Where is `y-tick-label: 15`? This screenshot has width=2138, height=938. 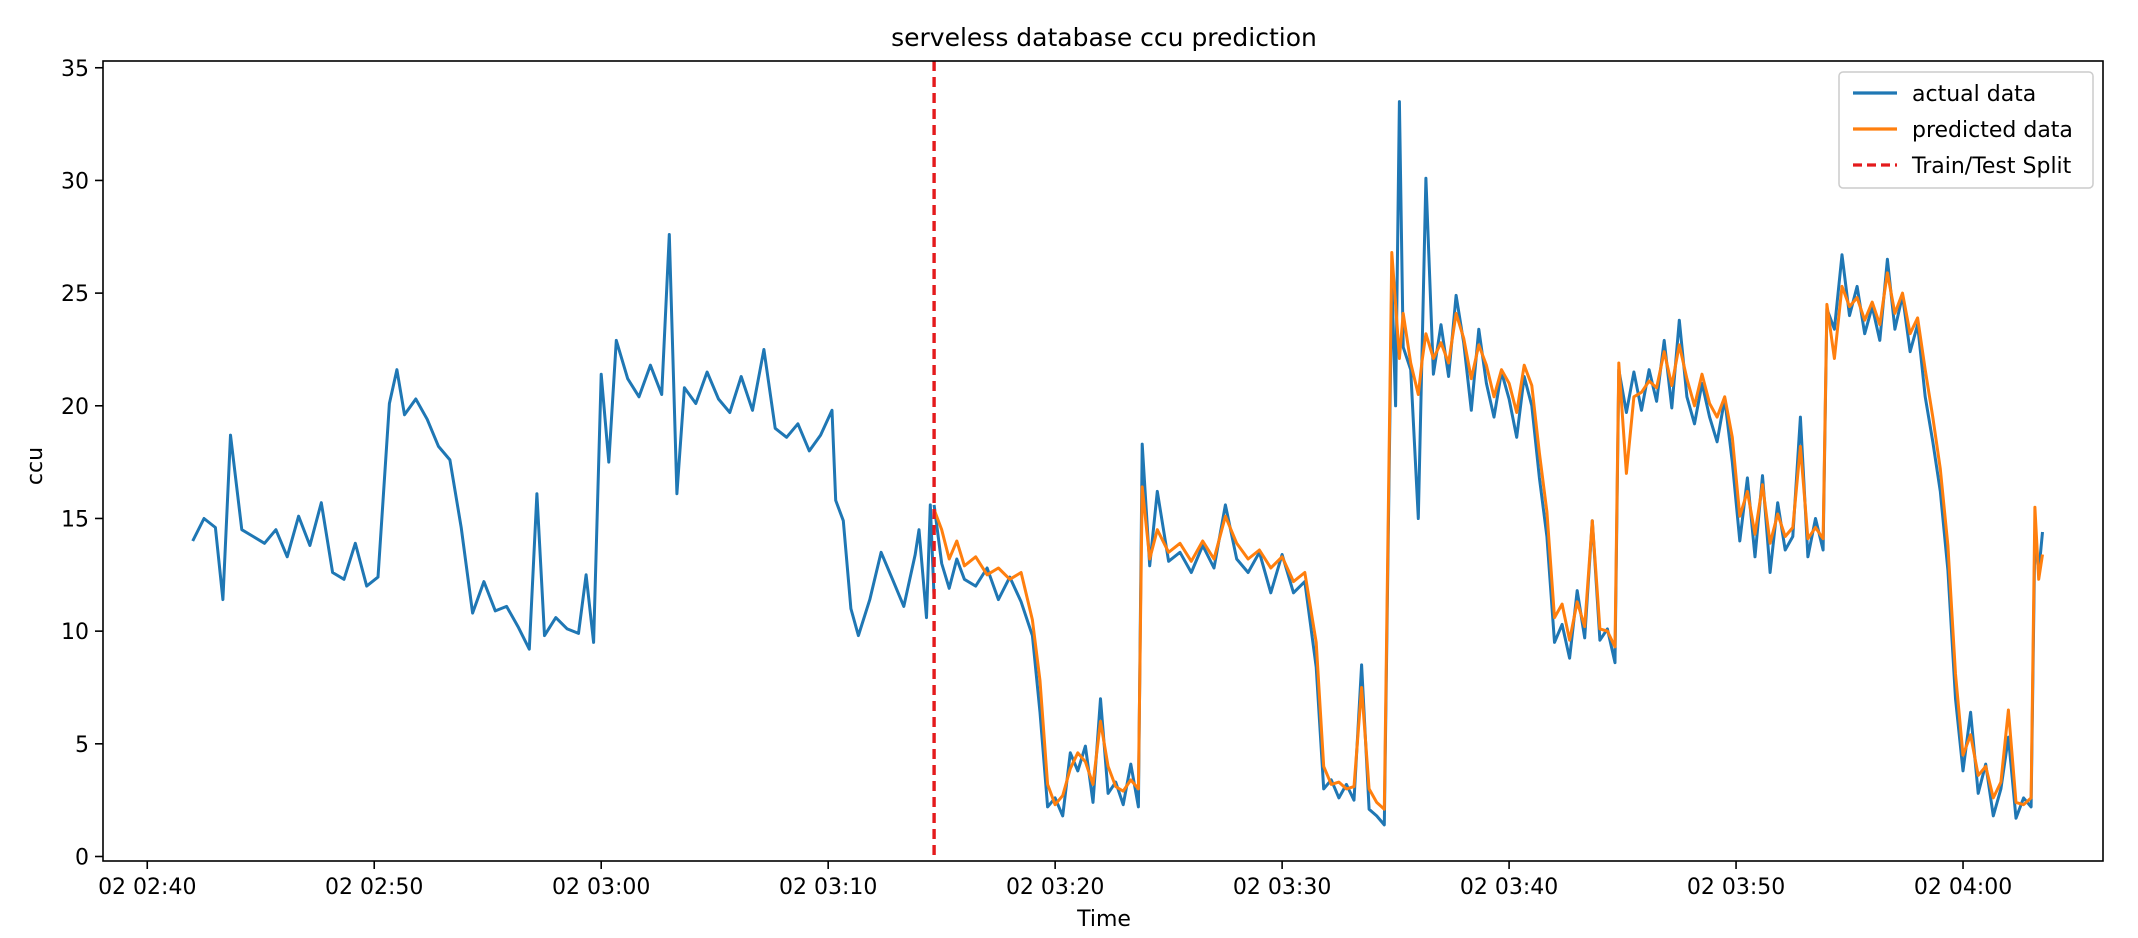
y-tick-label: 15 is located at coordinates (75, 519).